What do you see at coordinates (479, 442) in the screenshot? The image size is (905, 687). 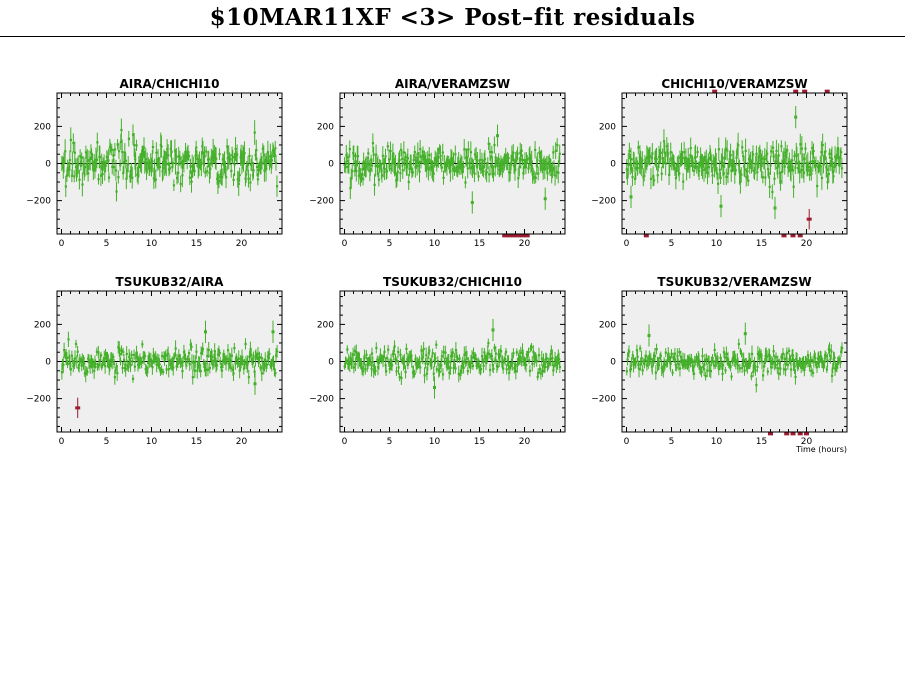 I see `x-tick-label: 15` at bounding box center [479, 442].